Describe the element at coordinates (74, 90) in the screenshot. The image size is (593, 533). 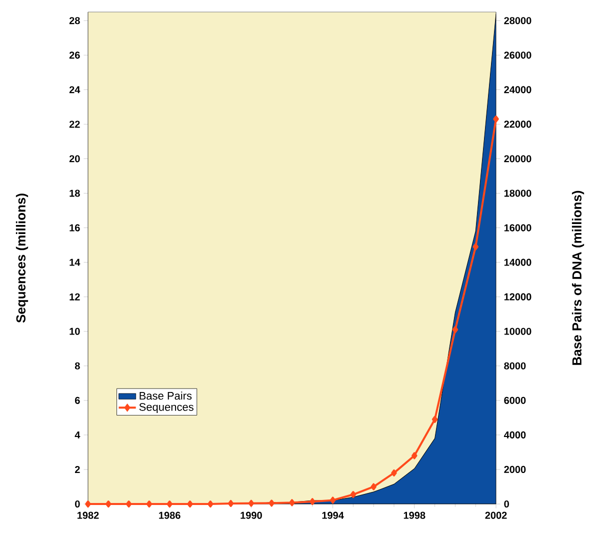
I see `y-tick-label: 24` at that location.